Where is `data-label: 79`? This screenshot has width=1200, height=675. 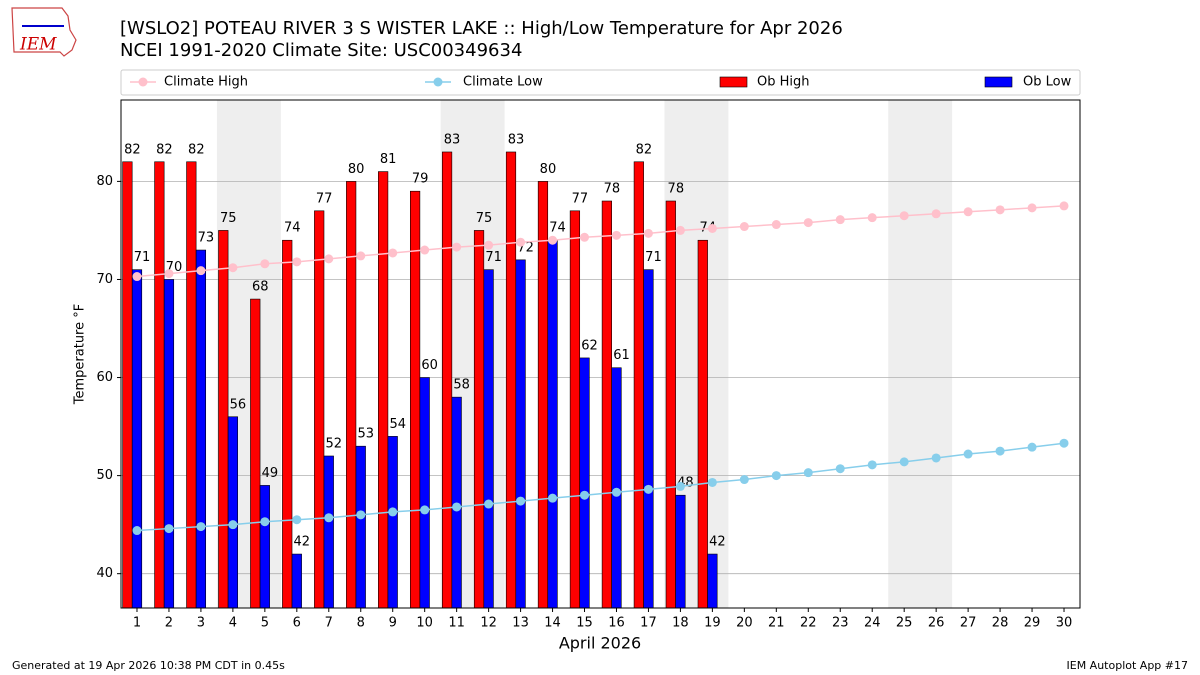
data-label: 79 is located at coordinates (420, 179).